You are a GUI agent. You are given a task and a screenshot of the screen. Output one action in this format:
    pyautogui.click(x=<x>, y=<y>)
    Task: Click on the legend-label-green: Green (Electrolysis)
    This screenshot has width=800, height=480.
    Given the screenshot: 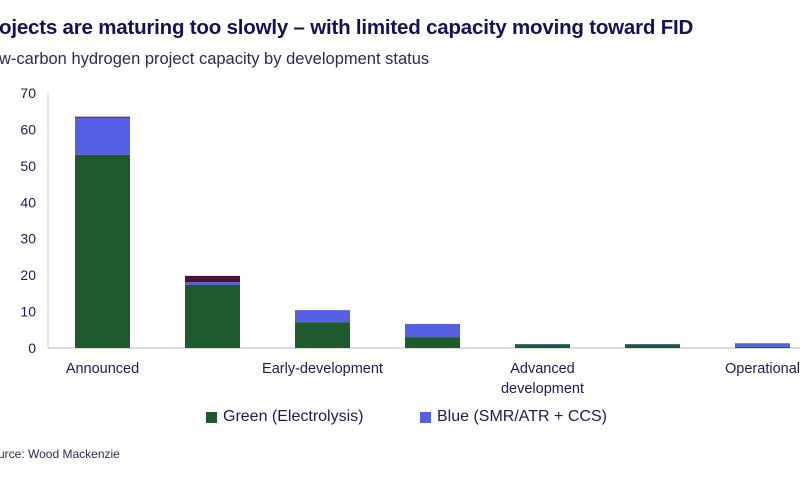 What is the action you would take?
    pyautogui.click(x=293, y=416)
    